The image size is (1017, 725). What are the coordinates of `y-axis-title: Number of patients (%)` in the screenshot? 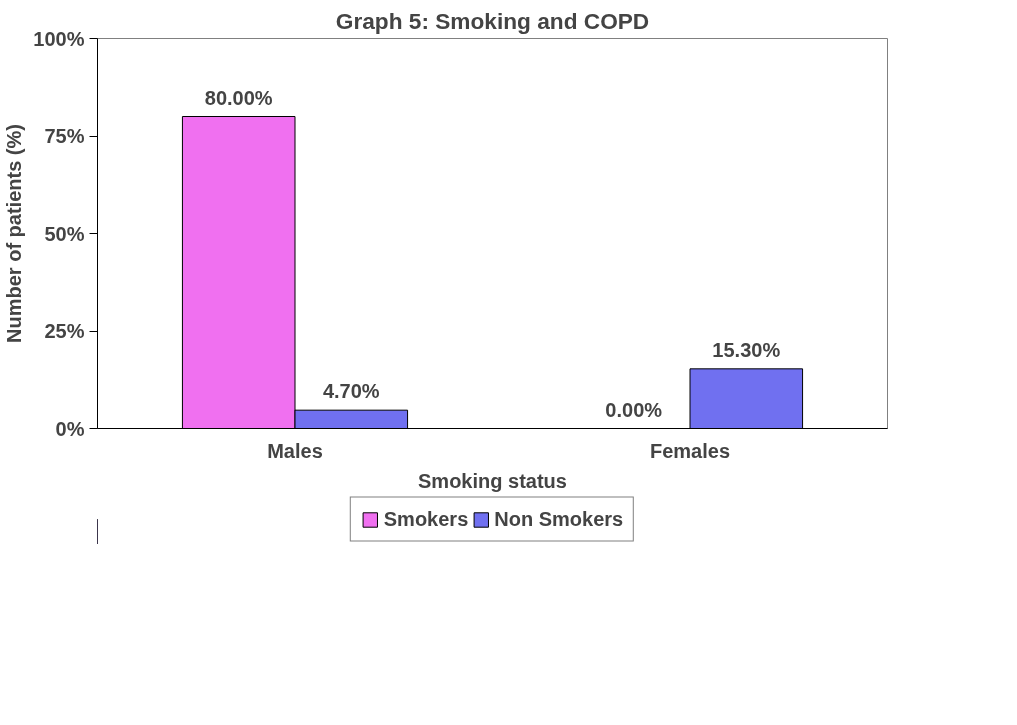 It's located at (14, 233).